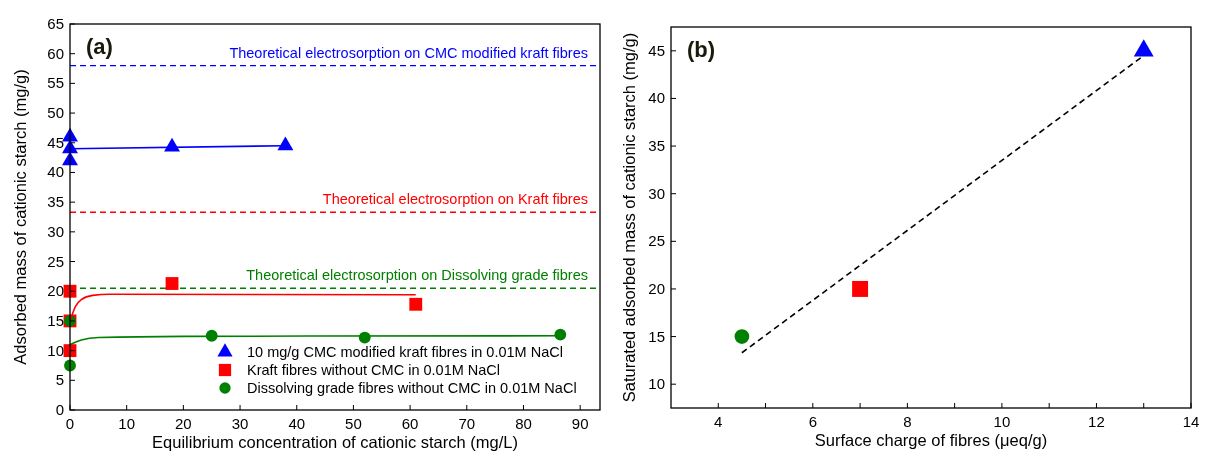  What do you see at coordinates (523, 423) in the screenshot?
I see `x-tick-label: 80` at bounding box center [523, 423].